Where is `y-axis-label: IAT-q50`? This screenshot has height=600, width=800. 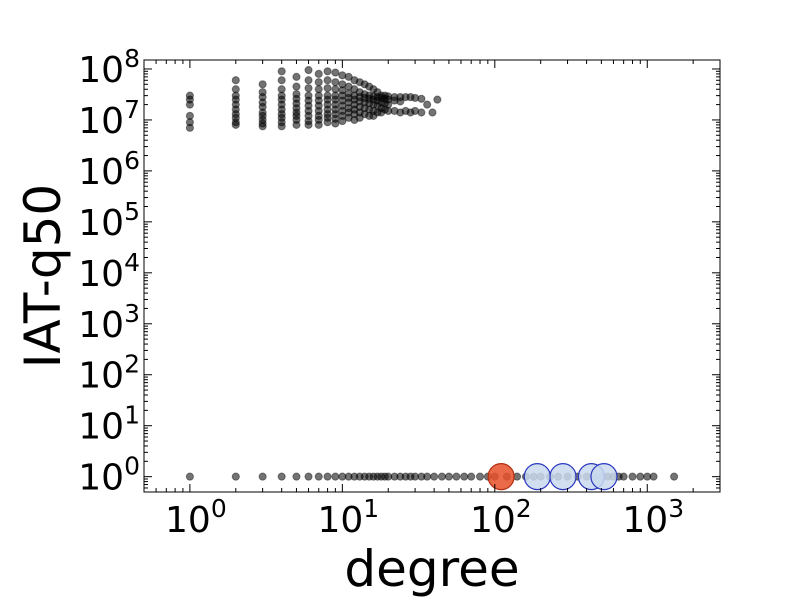
y-axis-label: IAT-q50 is located at coordinates (43, 276).